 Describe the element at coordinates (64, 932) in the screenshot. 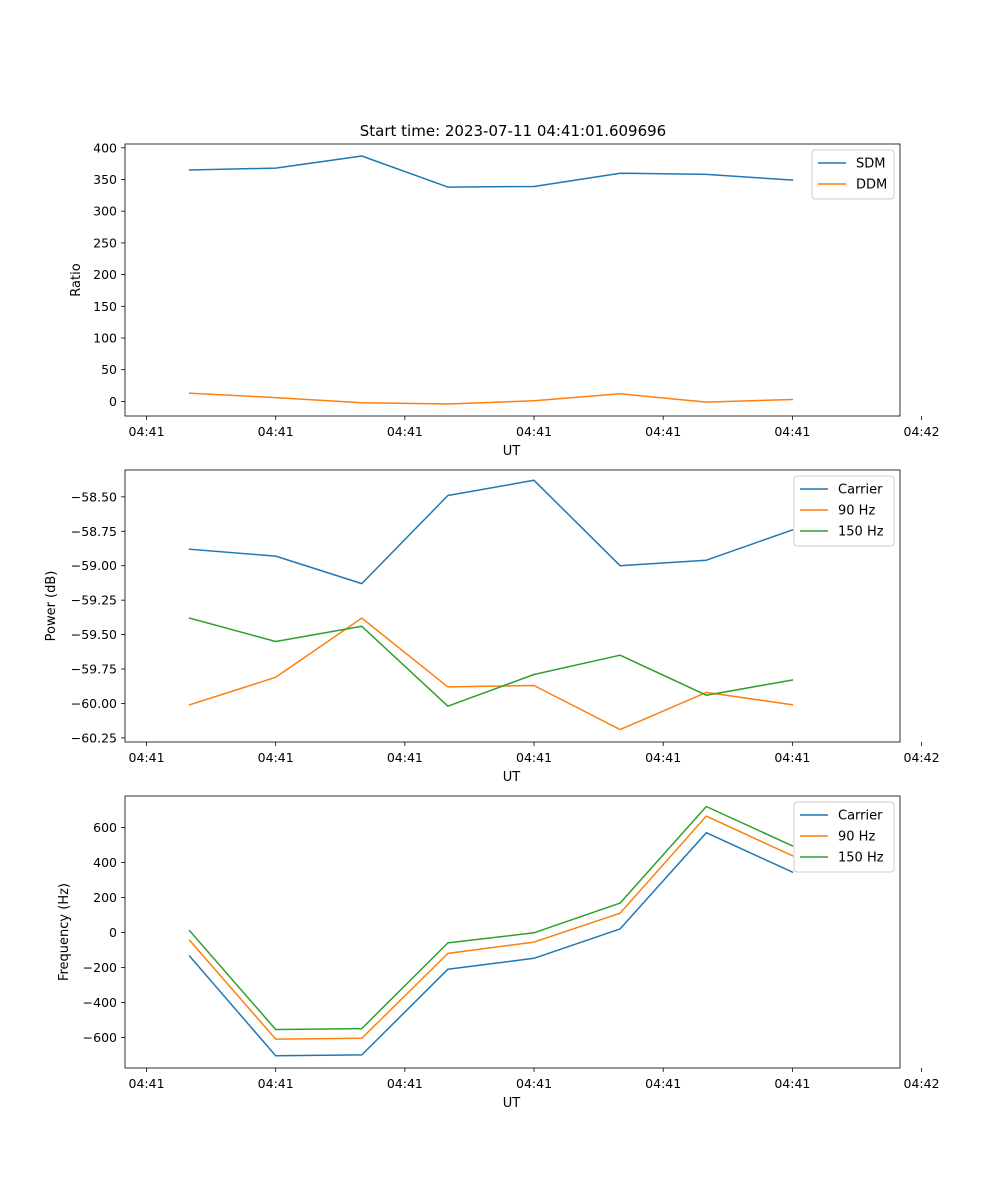

I see `y-axis-label: Frequency (Hz)` at that location.